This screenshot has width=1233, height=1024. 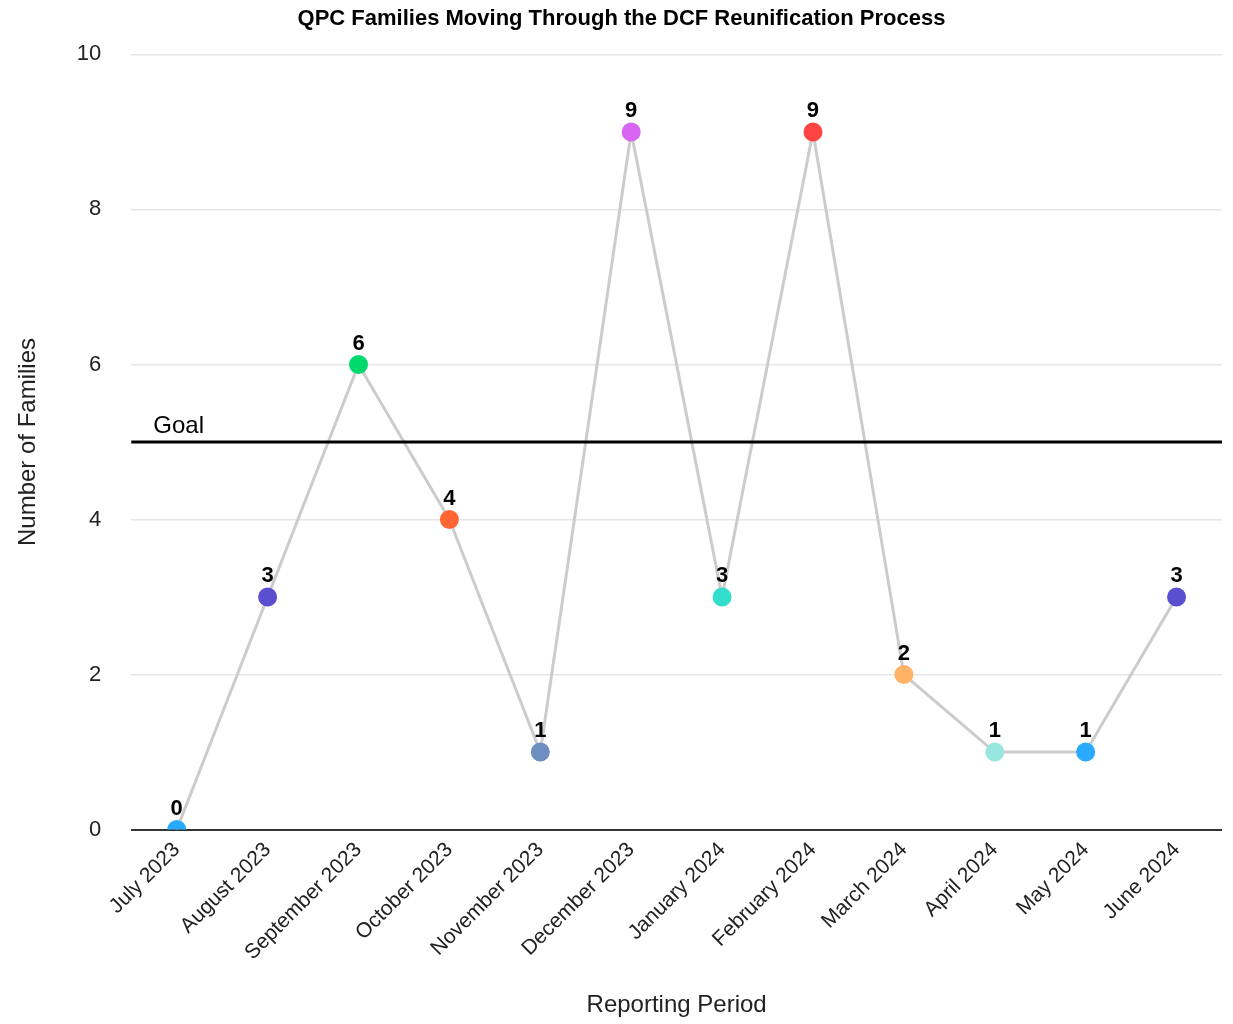 What do you see at coordinates (621, 18) in the screenshot?
I see `chart-title: QPC Families Moving Through the DCF Reunification Process` at bounding box center [621, 18].